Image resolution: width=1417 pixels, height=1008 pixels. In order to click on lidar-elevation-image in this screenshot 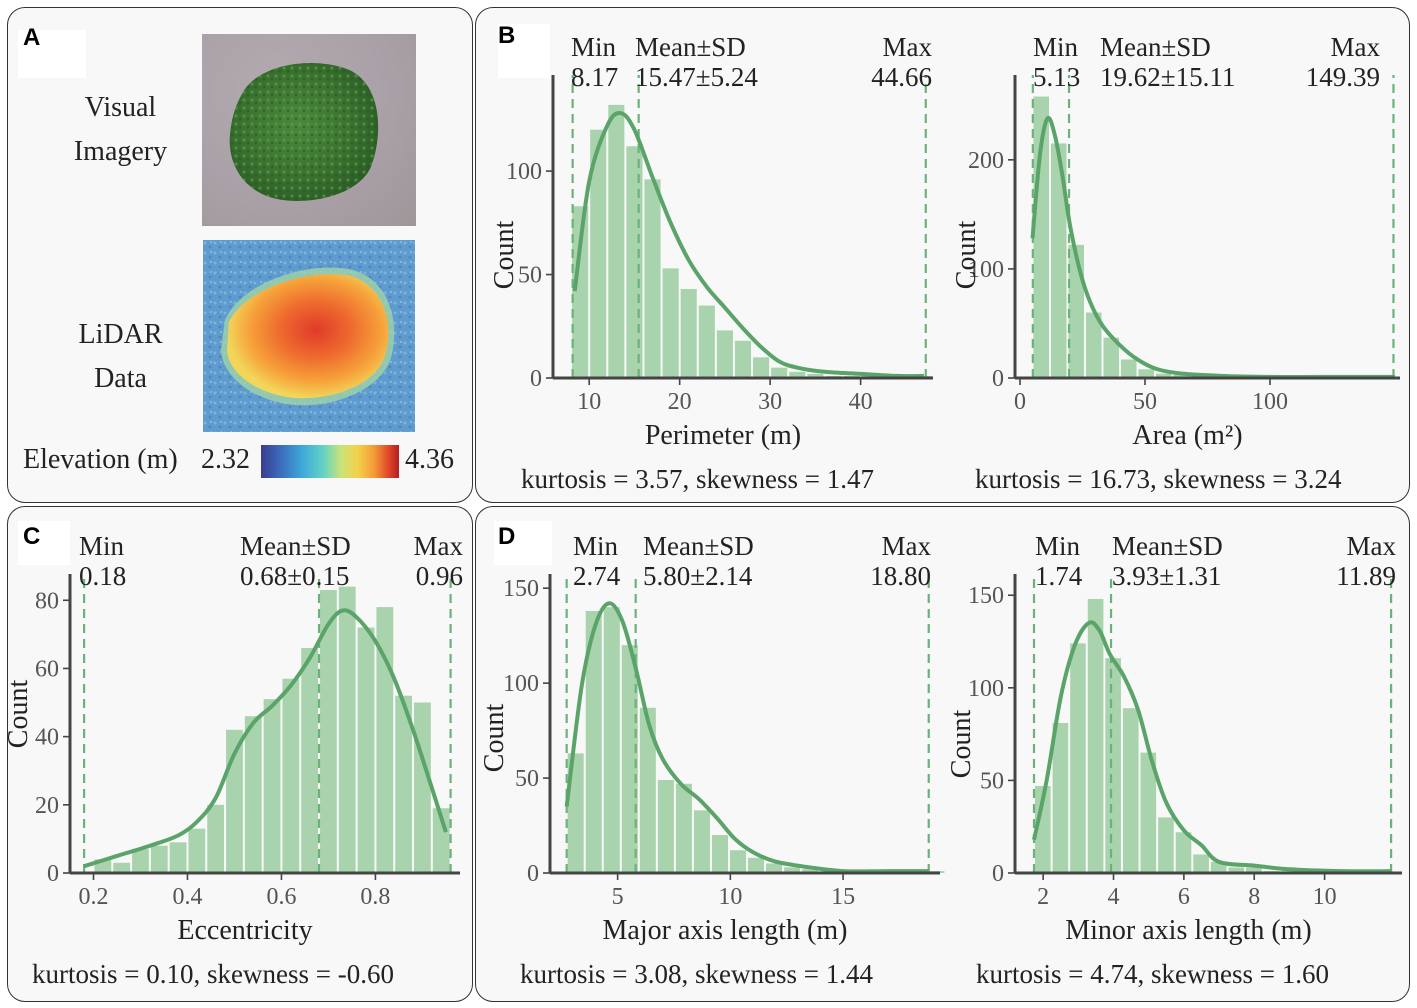, I will do `click(309, 336)`.